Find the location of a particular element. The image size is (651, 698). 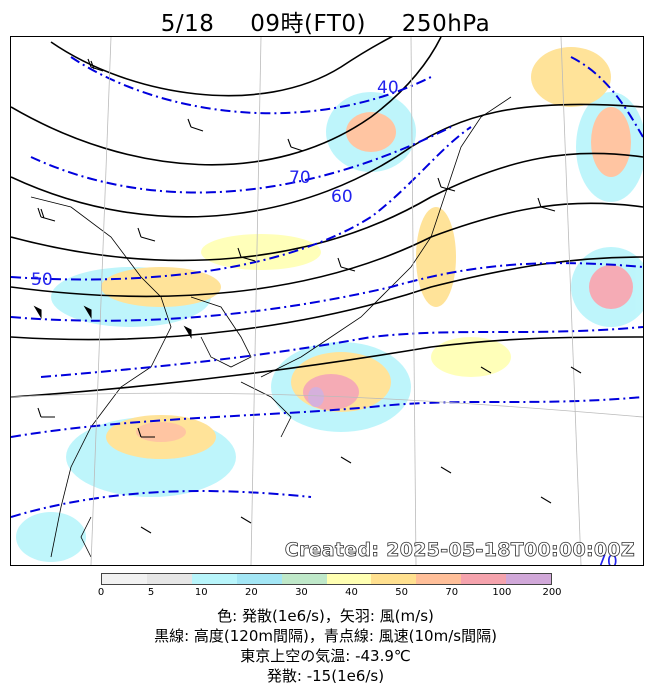

isotach-label-70b: 70 is located at coordinates (607, 558).